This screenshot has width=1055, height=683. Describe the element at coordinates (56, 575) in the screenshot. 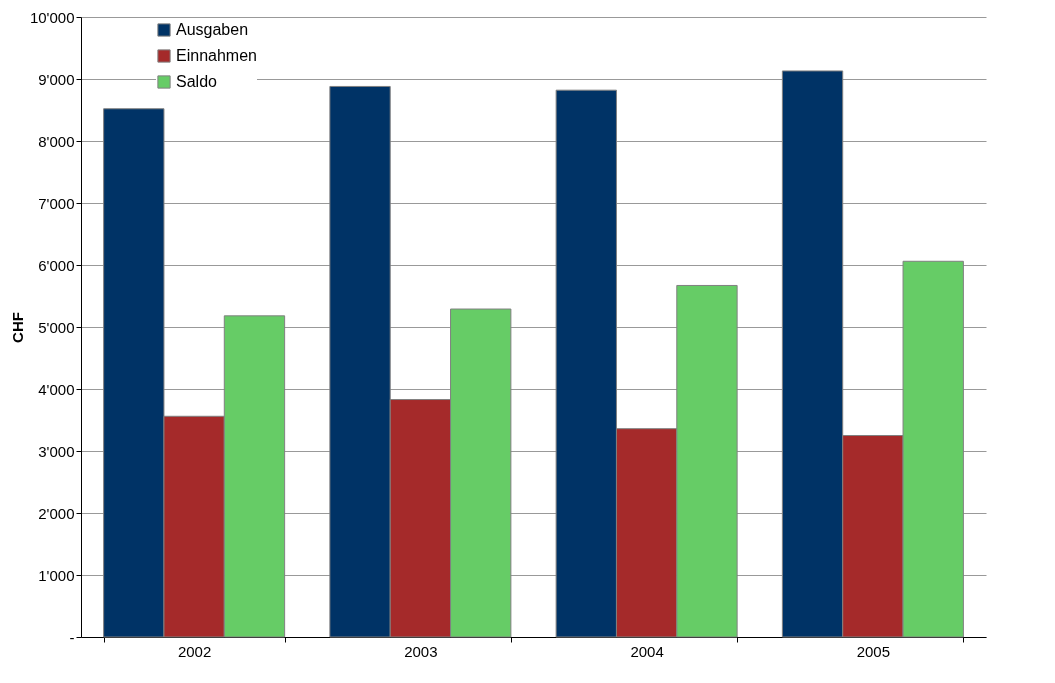

I see `y-tick-label: 1'000` at that location.